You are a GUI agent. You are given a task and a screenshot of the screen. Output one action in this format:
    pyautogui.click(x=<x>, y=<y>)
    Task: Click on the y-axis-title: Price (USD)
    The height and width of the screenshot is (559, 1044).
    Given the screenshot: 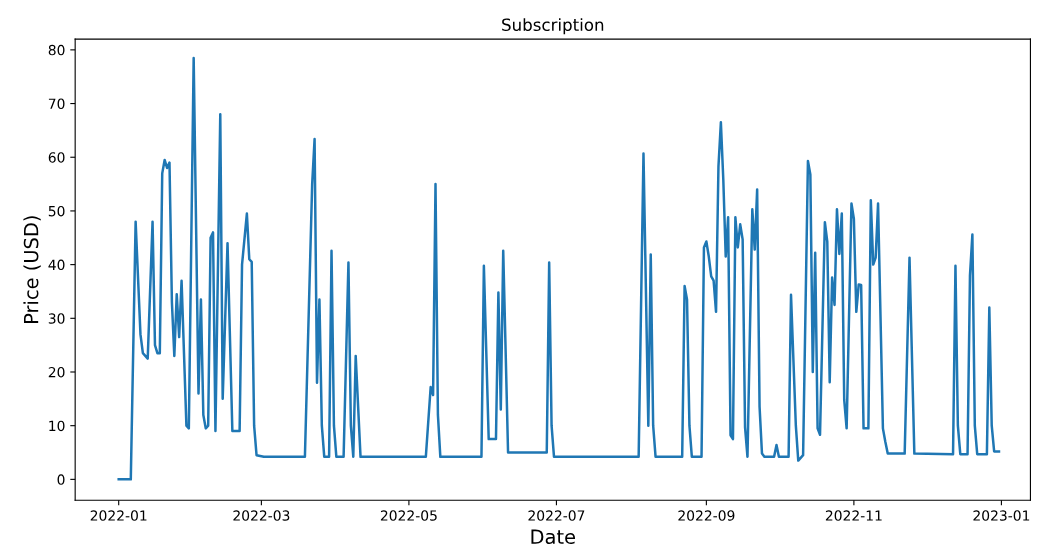 What is the action you would take?
    pyautogui.click(x=32, y=269)
    